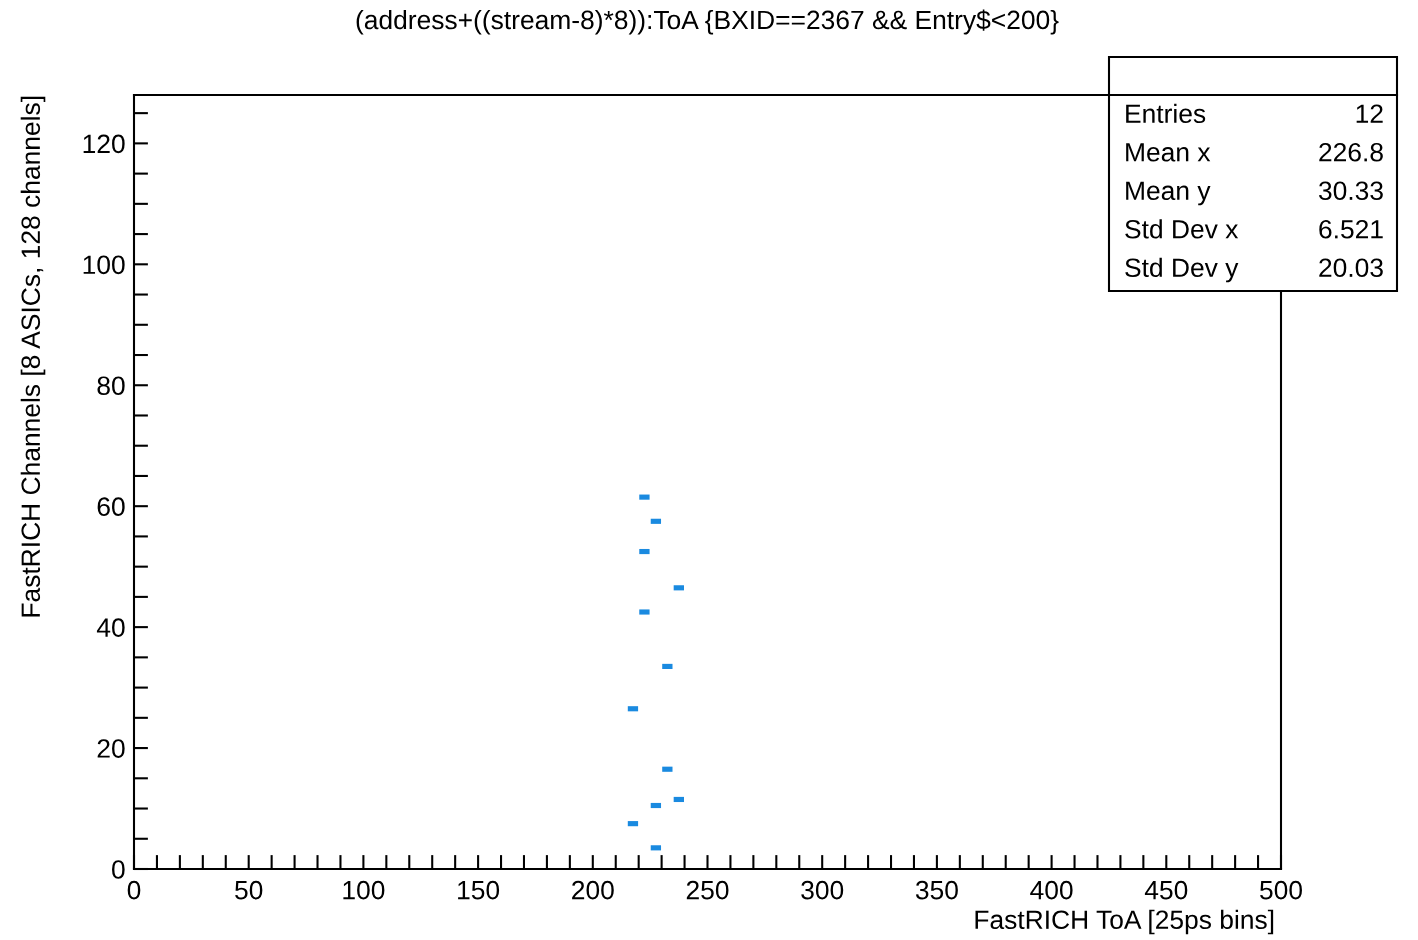 The width and height of the screenshot is (1418, 940). Describe the element at coordinates (479, 890) in the screenshot. I see `x-tick-label: 150` at that location.